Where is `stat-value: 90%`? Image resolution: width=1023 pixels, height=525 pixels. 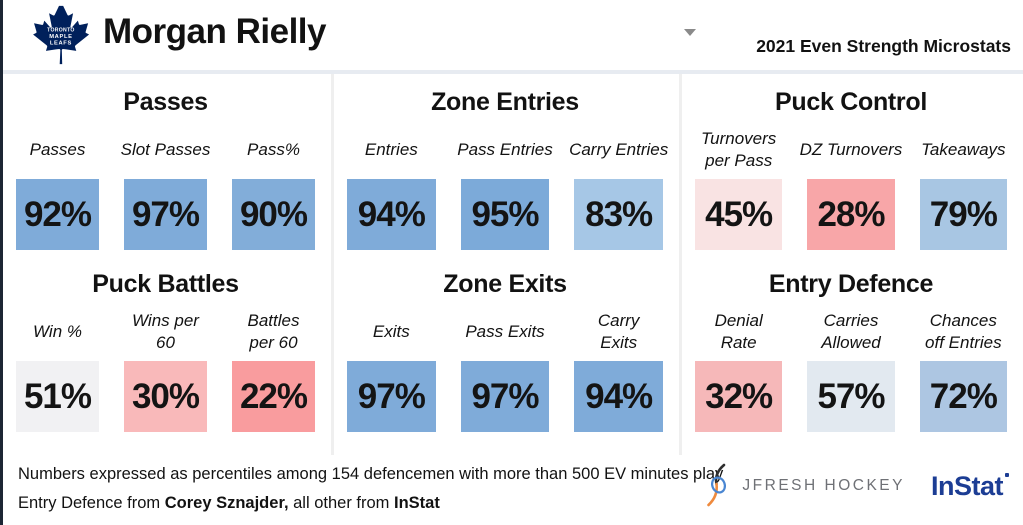 stat-value: 90% is located at coordinates (273, 214).